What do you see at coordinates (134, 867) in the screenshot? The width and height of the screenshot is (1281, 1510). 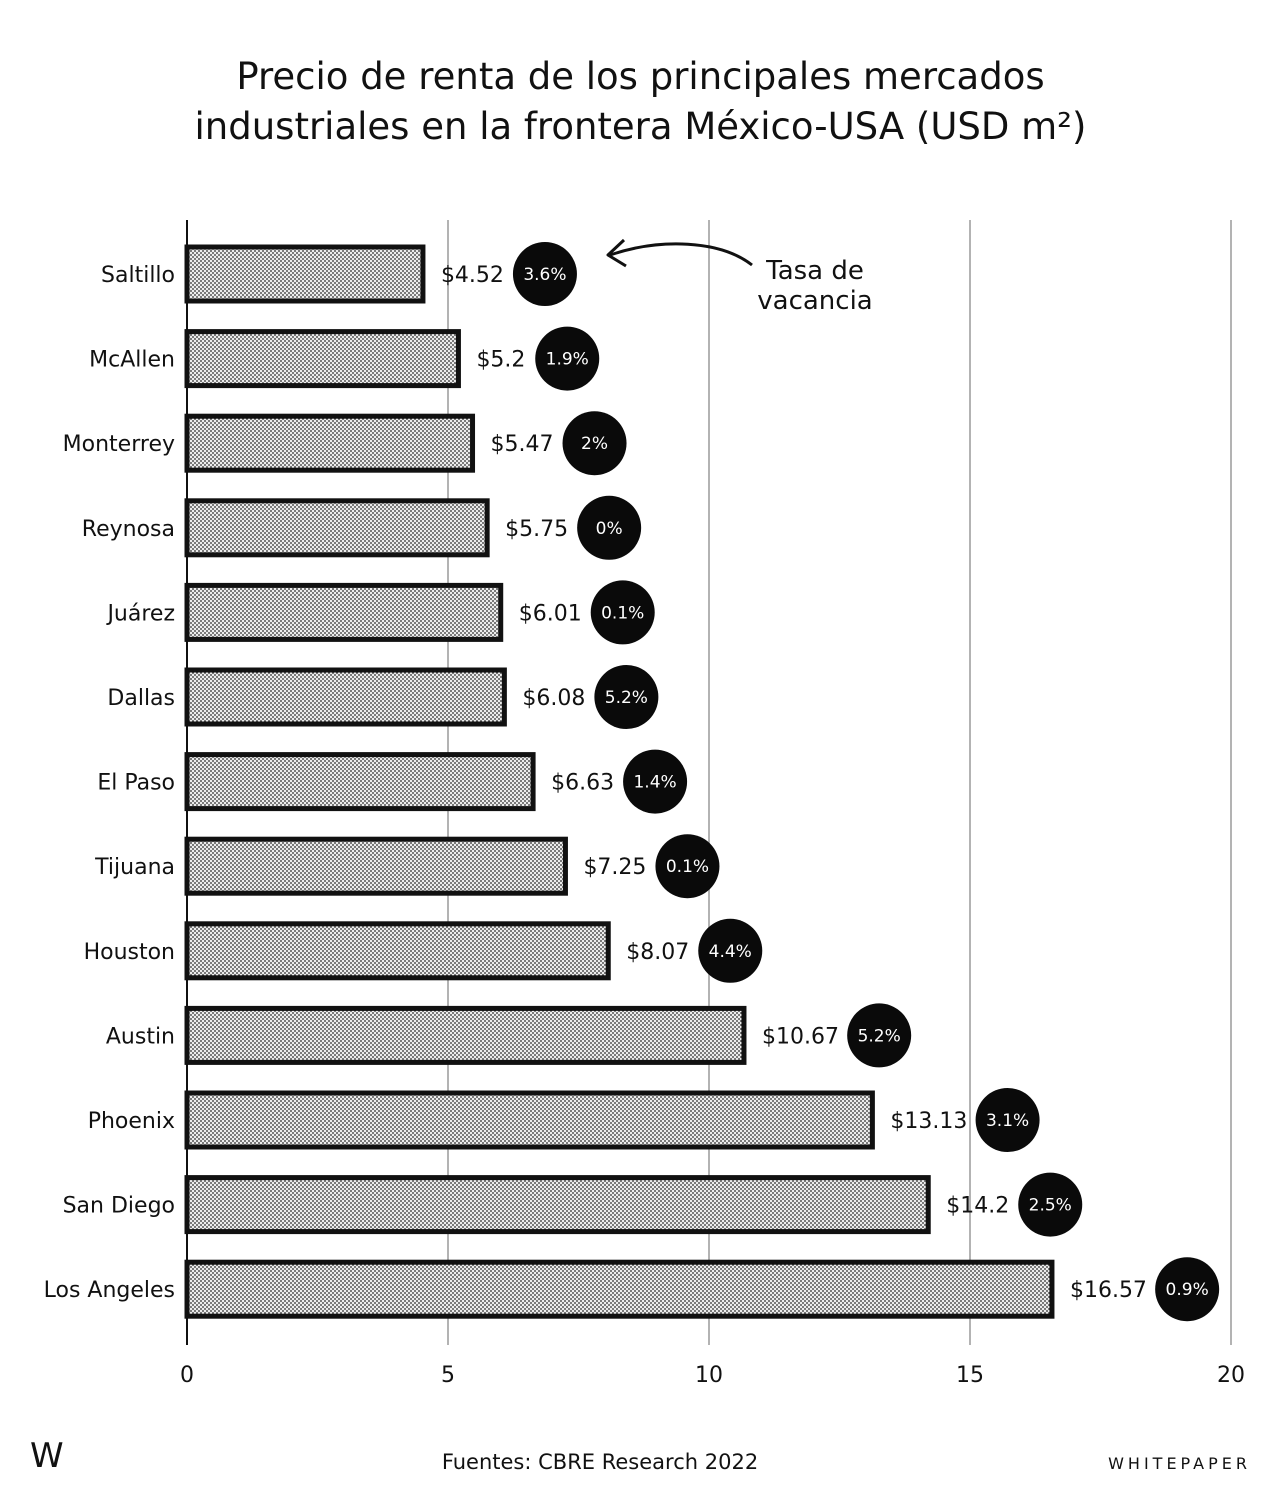 I see `category-label: Tijuana` at bounding box center [134, 867].